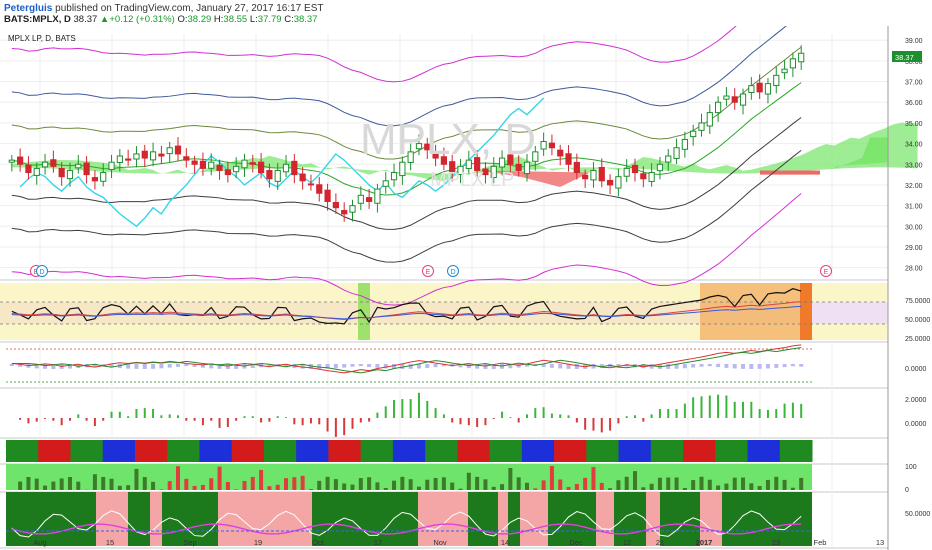  I want to click on last-price-tag: 38.37, so click(907, 56).